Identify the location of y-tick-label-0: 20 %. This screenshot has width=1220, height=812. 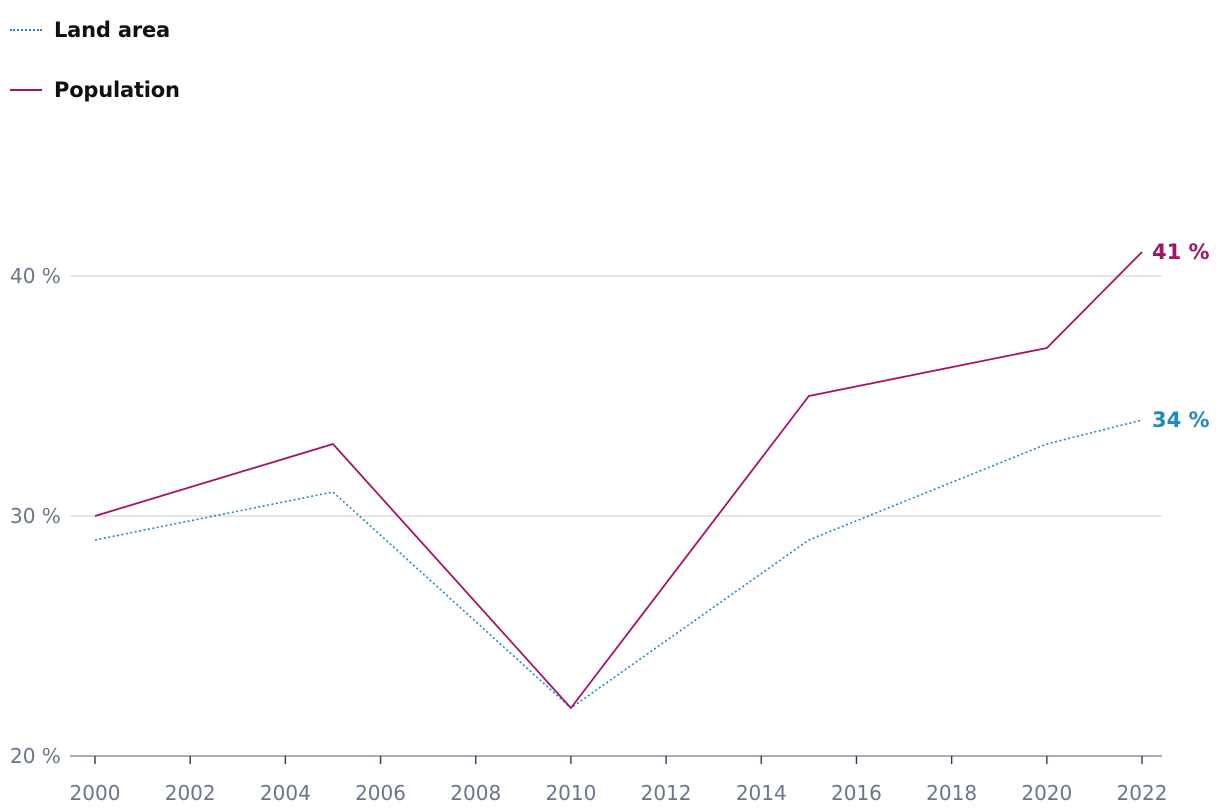
(35, 756).